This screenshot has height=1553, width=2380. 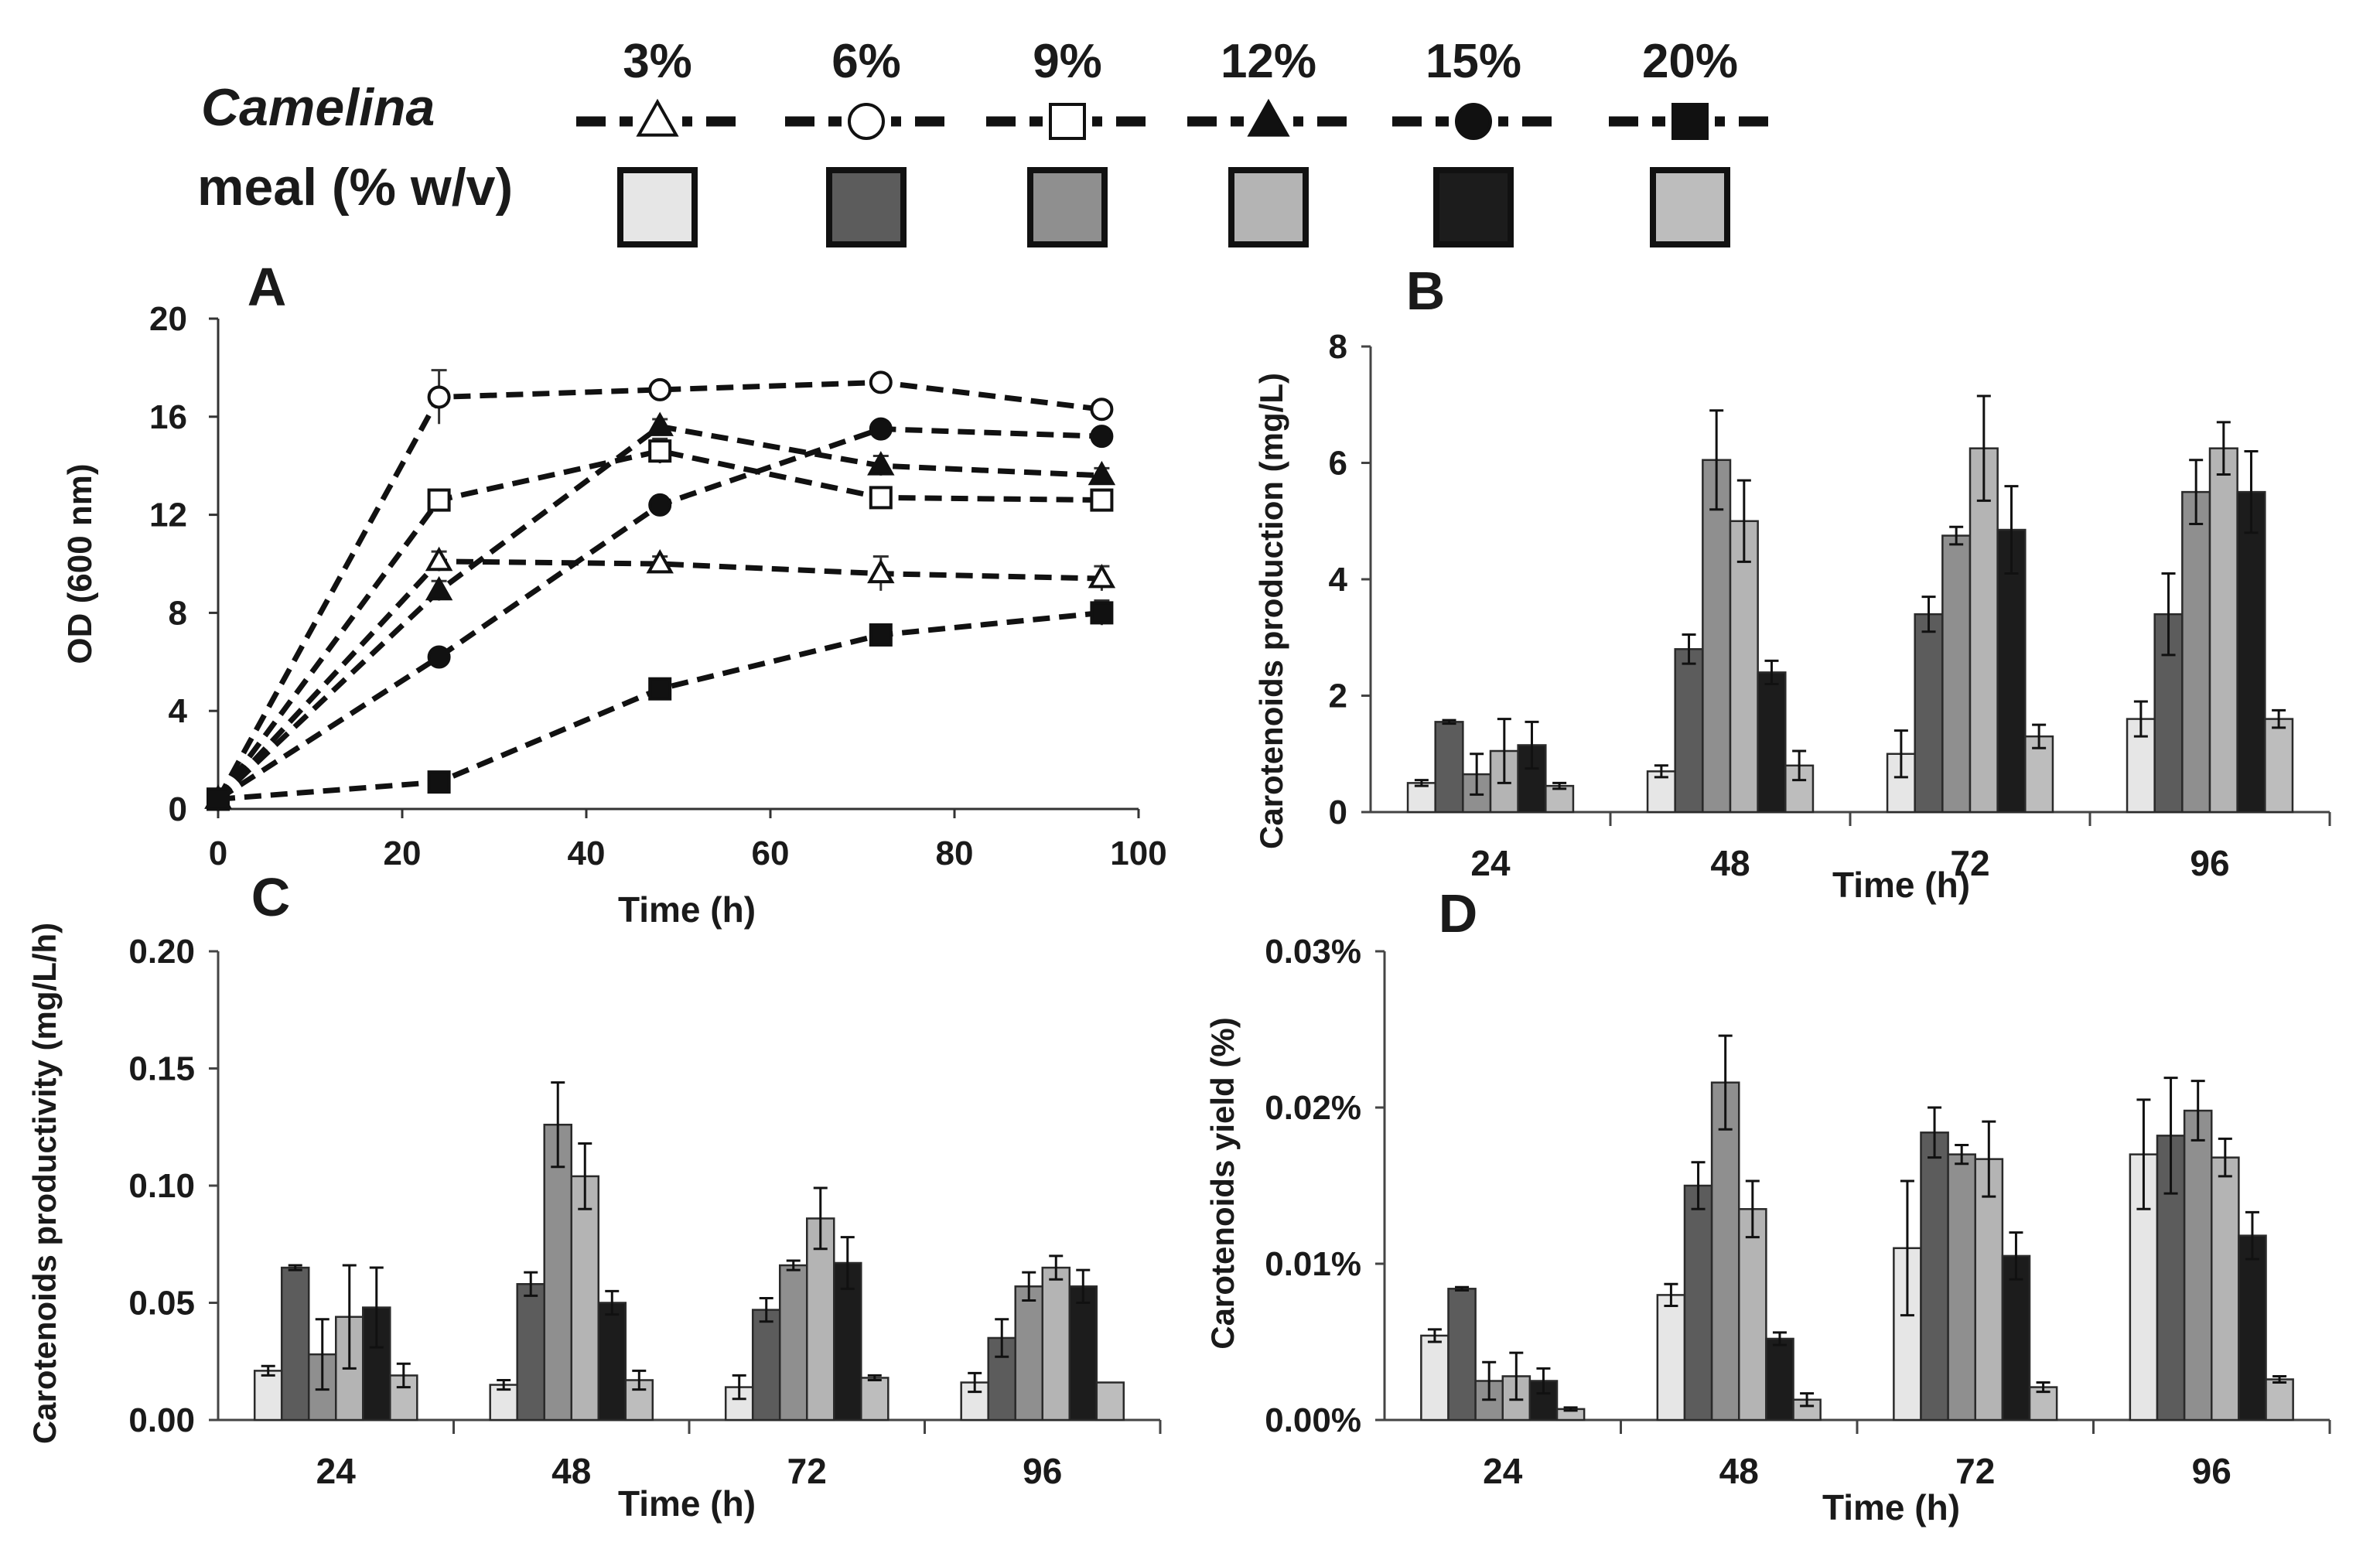 I want to click on y-axis-label: OD (600 nm), so click(x=80, y=563).